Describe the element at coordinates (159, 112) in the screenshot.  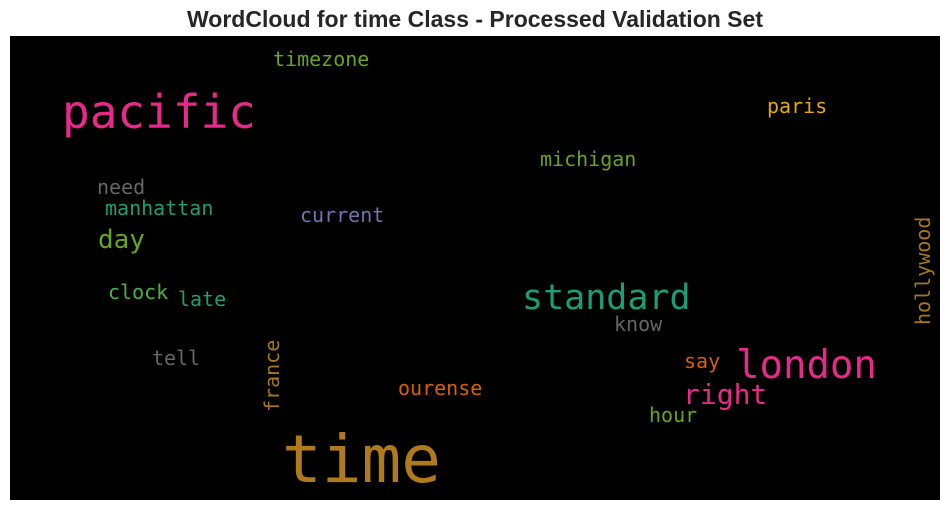
I see `word-pacific: pacific` at that location.